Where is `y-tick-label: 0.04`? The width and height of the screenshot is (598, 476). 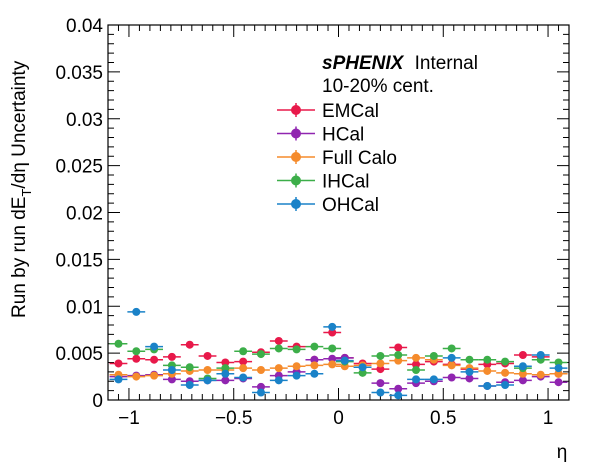
y-tick-label: 0.04 is located at coordinates (84, 26).